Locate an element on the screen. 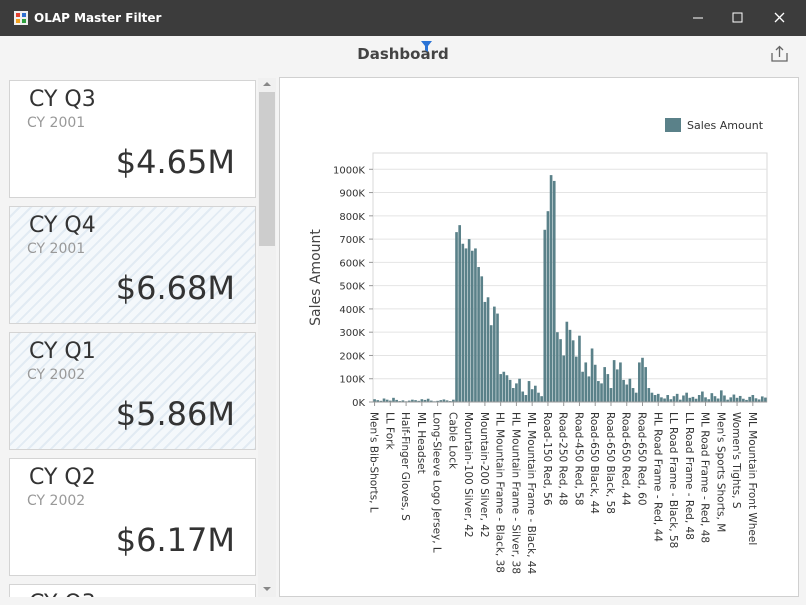 The image size is (806, 605). x-tick-label: ML Headset is located at coordinates (421, 443).